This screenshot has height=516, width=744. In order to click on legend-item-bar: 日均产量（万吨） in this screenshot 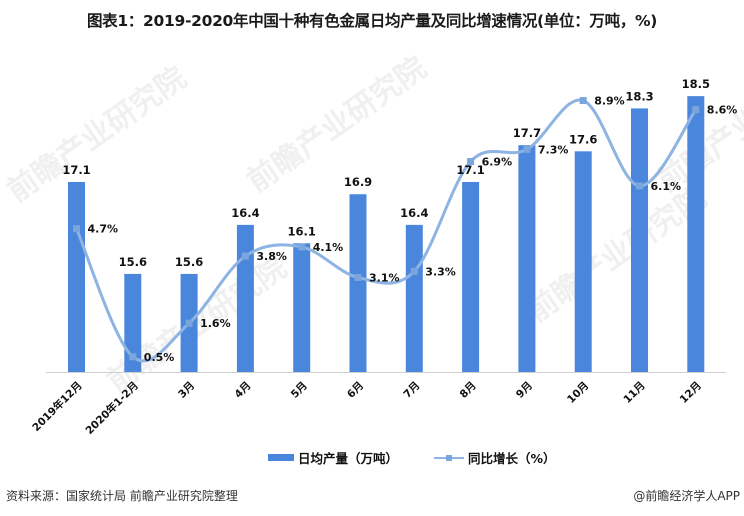, I will do `click(333, 457)`.